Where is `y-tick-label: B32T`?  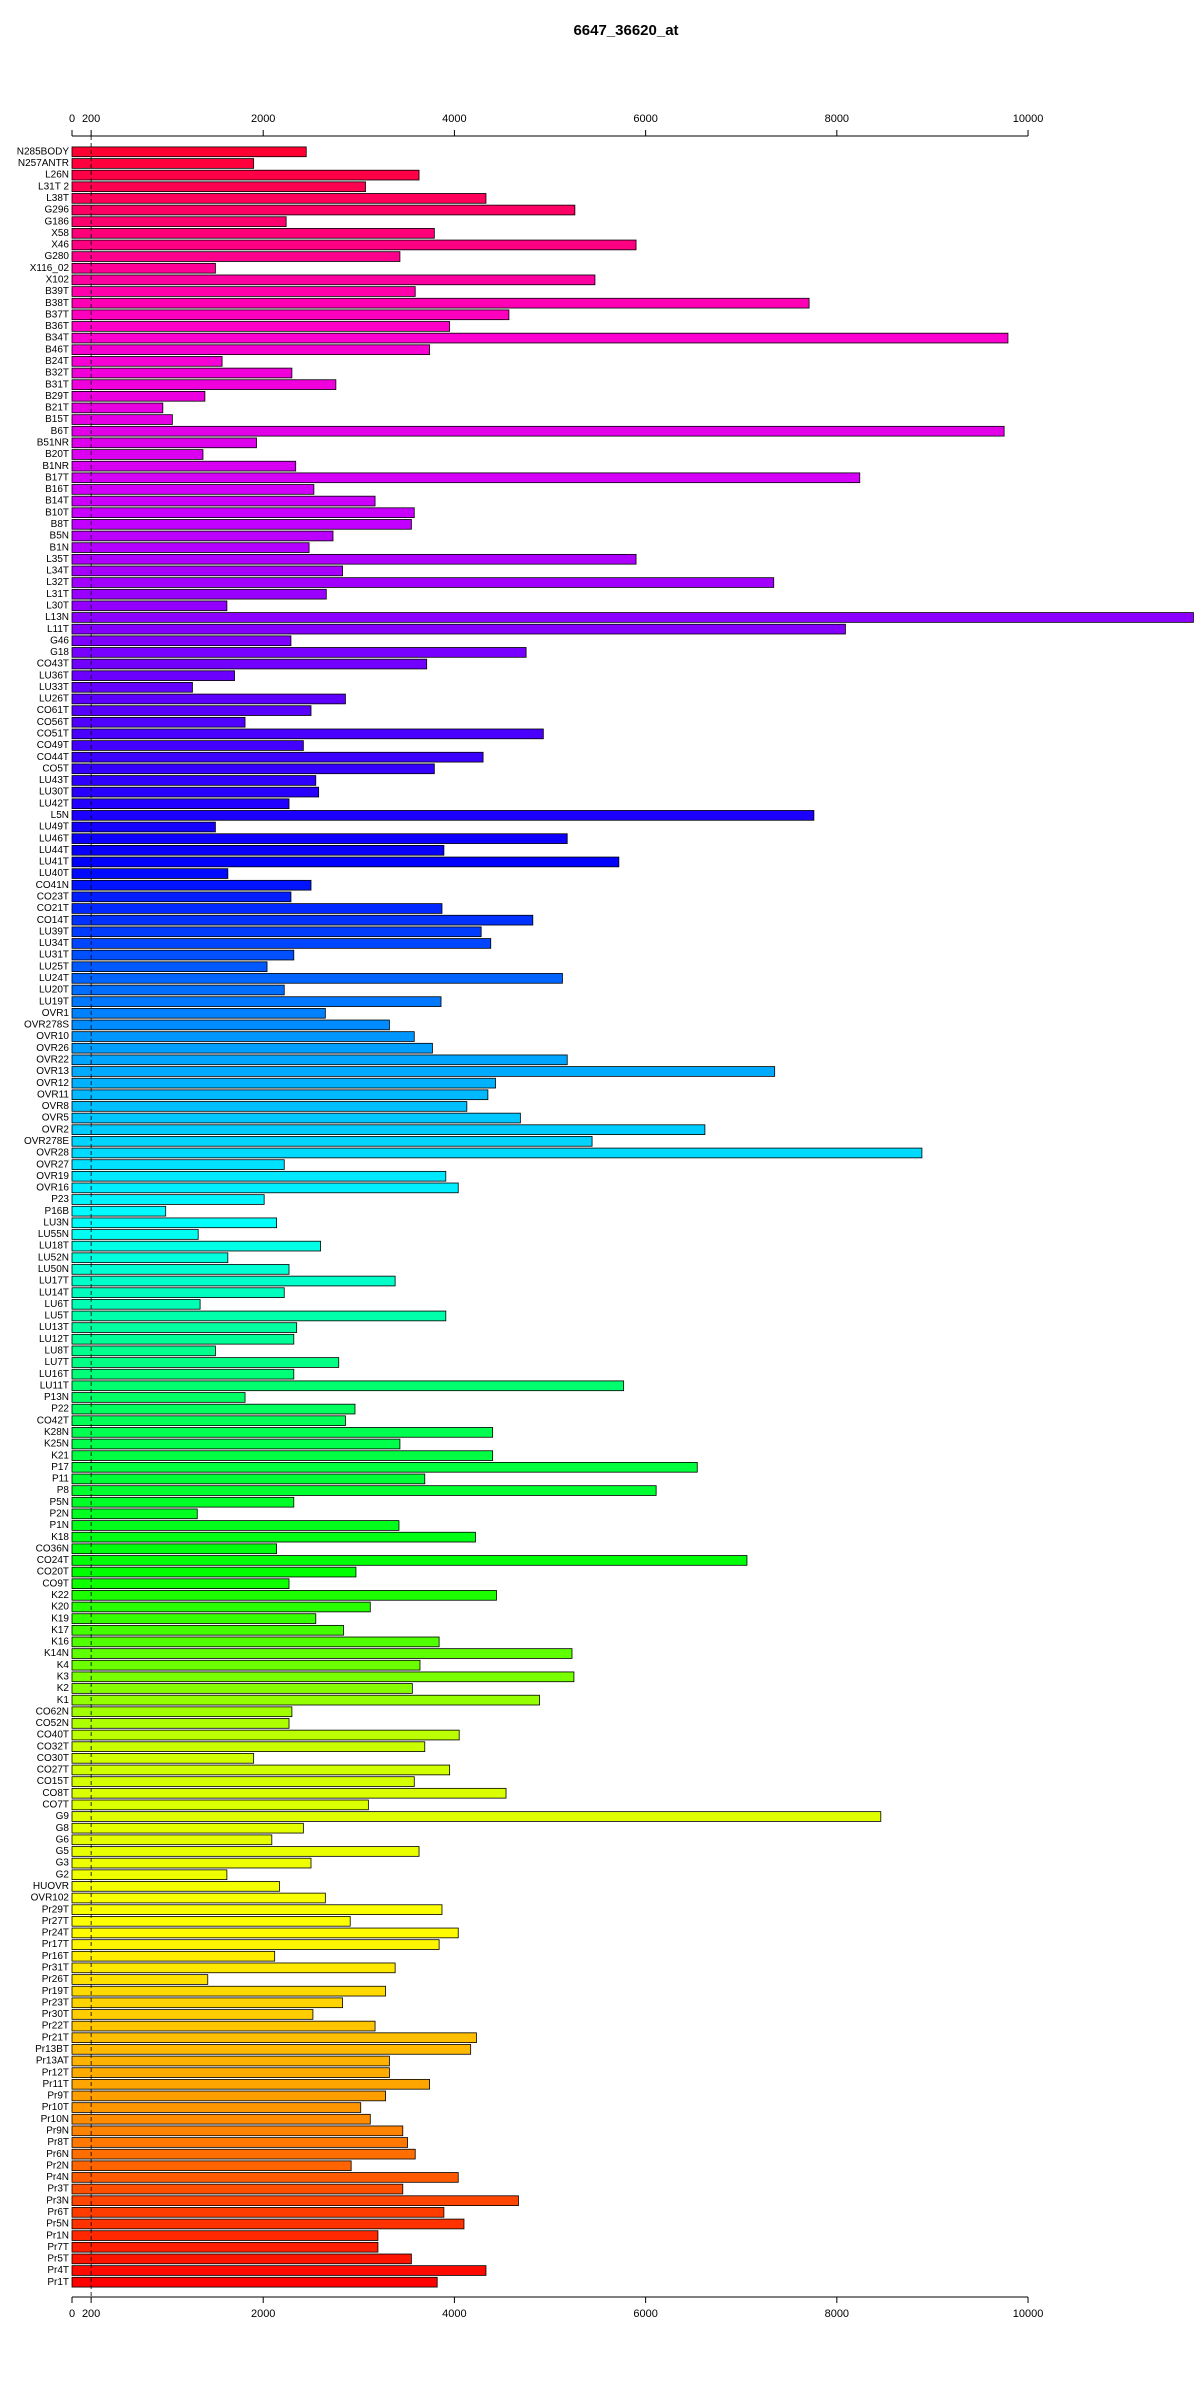 y-tick-label: B32T is located at coordinates (57, 373).